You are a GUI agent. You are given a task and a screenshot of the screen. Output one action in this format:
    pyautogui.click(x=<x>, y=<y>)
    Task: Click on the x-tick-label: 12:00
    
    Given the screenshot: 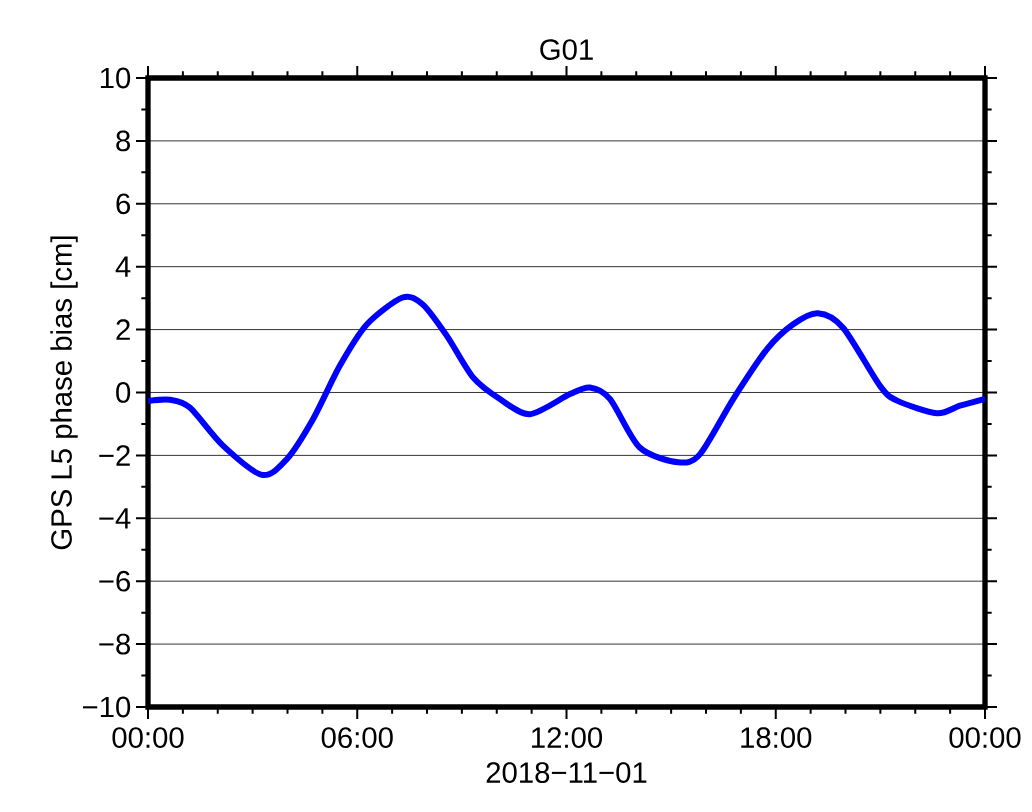 What is the action you would take?
    pyautogui.click(x=567, y=737)
    